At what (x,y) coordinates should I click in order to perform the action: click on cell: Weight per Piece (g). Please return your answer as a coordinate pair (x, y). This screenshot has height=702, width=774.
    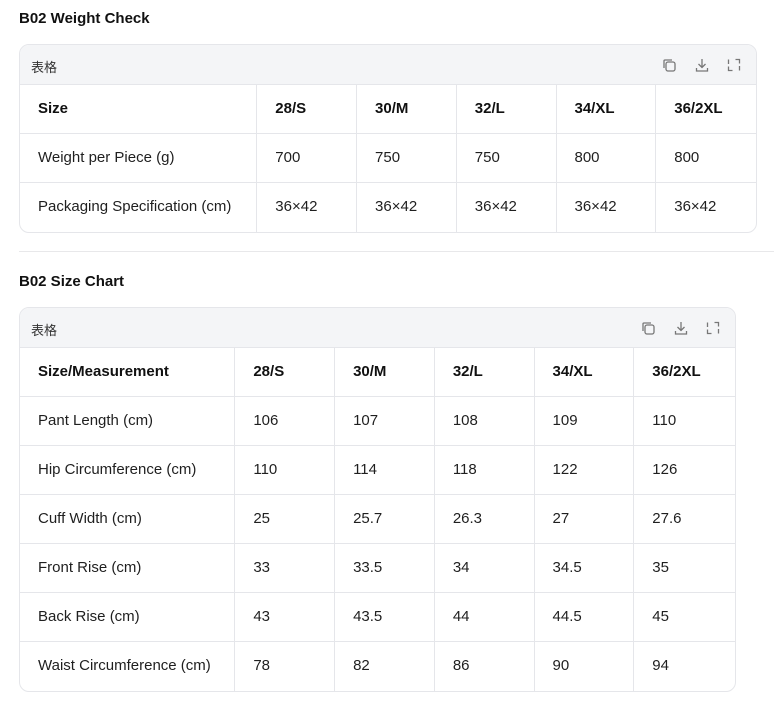
    Looking at the image, I should click on (139, 158).